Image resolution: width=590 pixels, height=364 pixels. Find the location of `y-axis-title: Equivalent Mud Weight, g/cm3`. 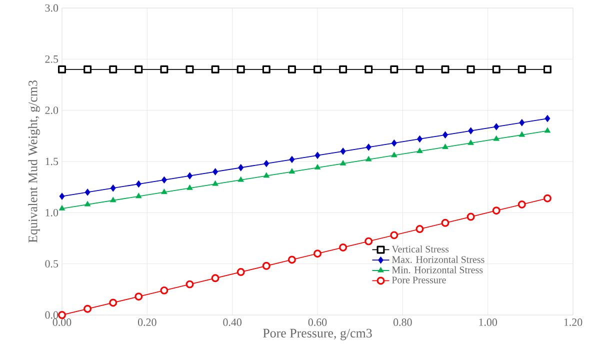

y-axis-title: Equivalent Mud Weight, g/cm3 is located at coordinates (34, 161).